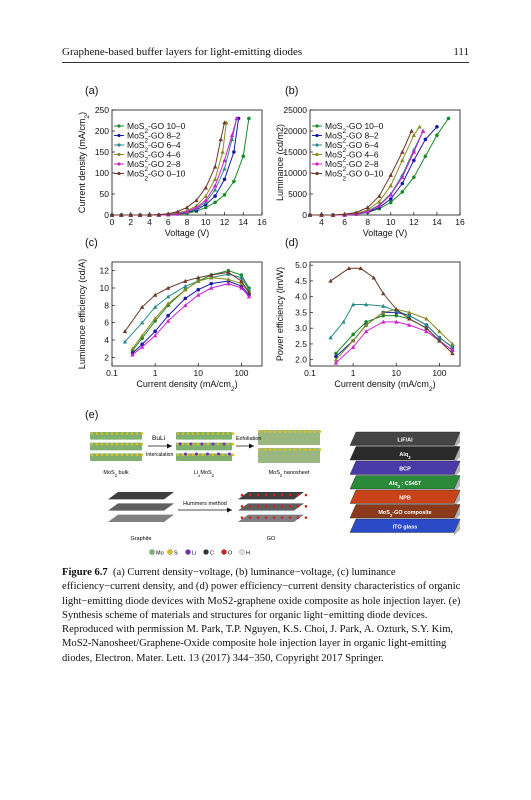 This screenshot has width=531, height=800. Describe the element at coordinates (385, 233) in the screenshot. I see `x-axis-title: Voltage (V)` at that location.